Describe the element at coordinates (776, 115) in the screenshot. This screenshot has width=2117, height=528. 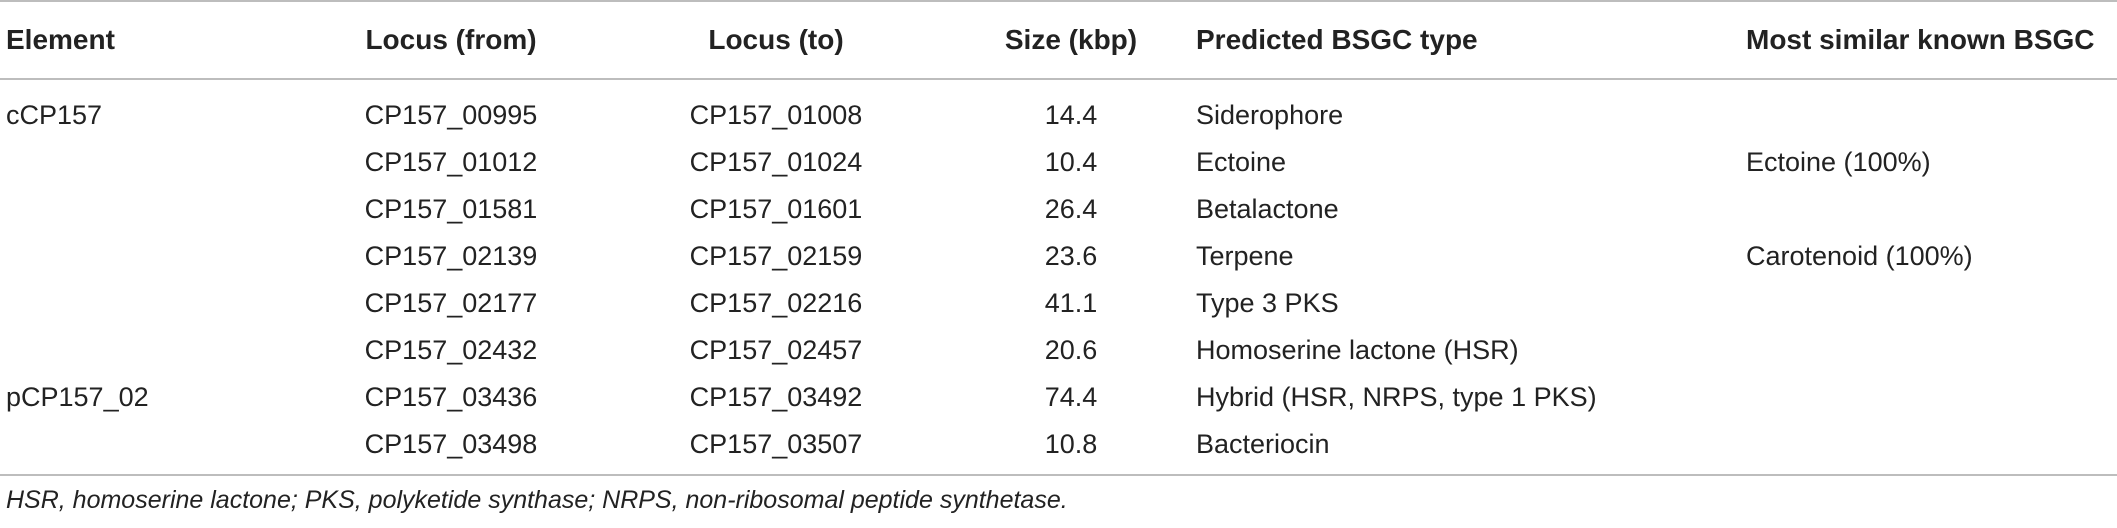
I see `cell-locus-to: CP157_01008` at that location.